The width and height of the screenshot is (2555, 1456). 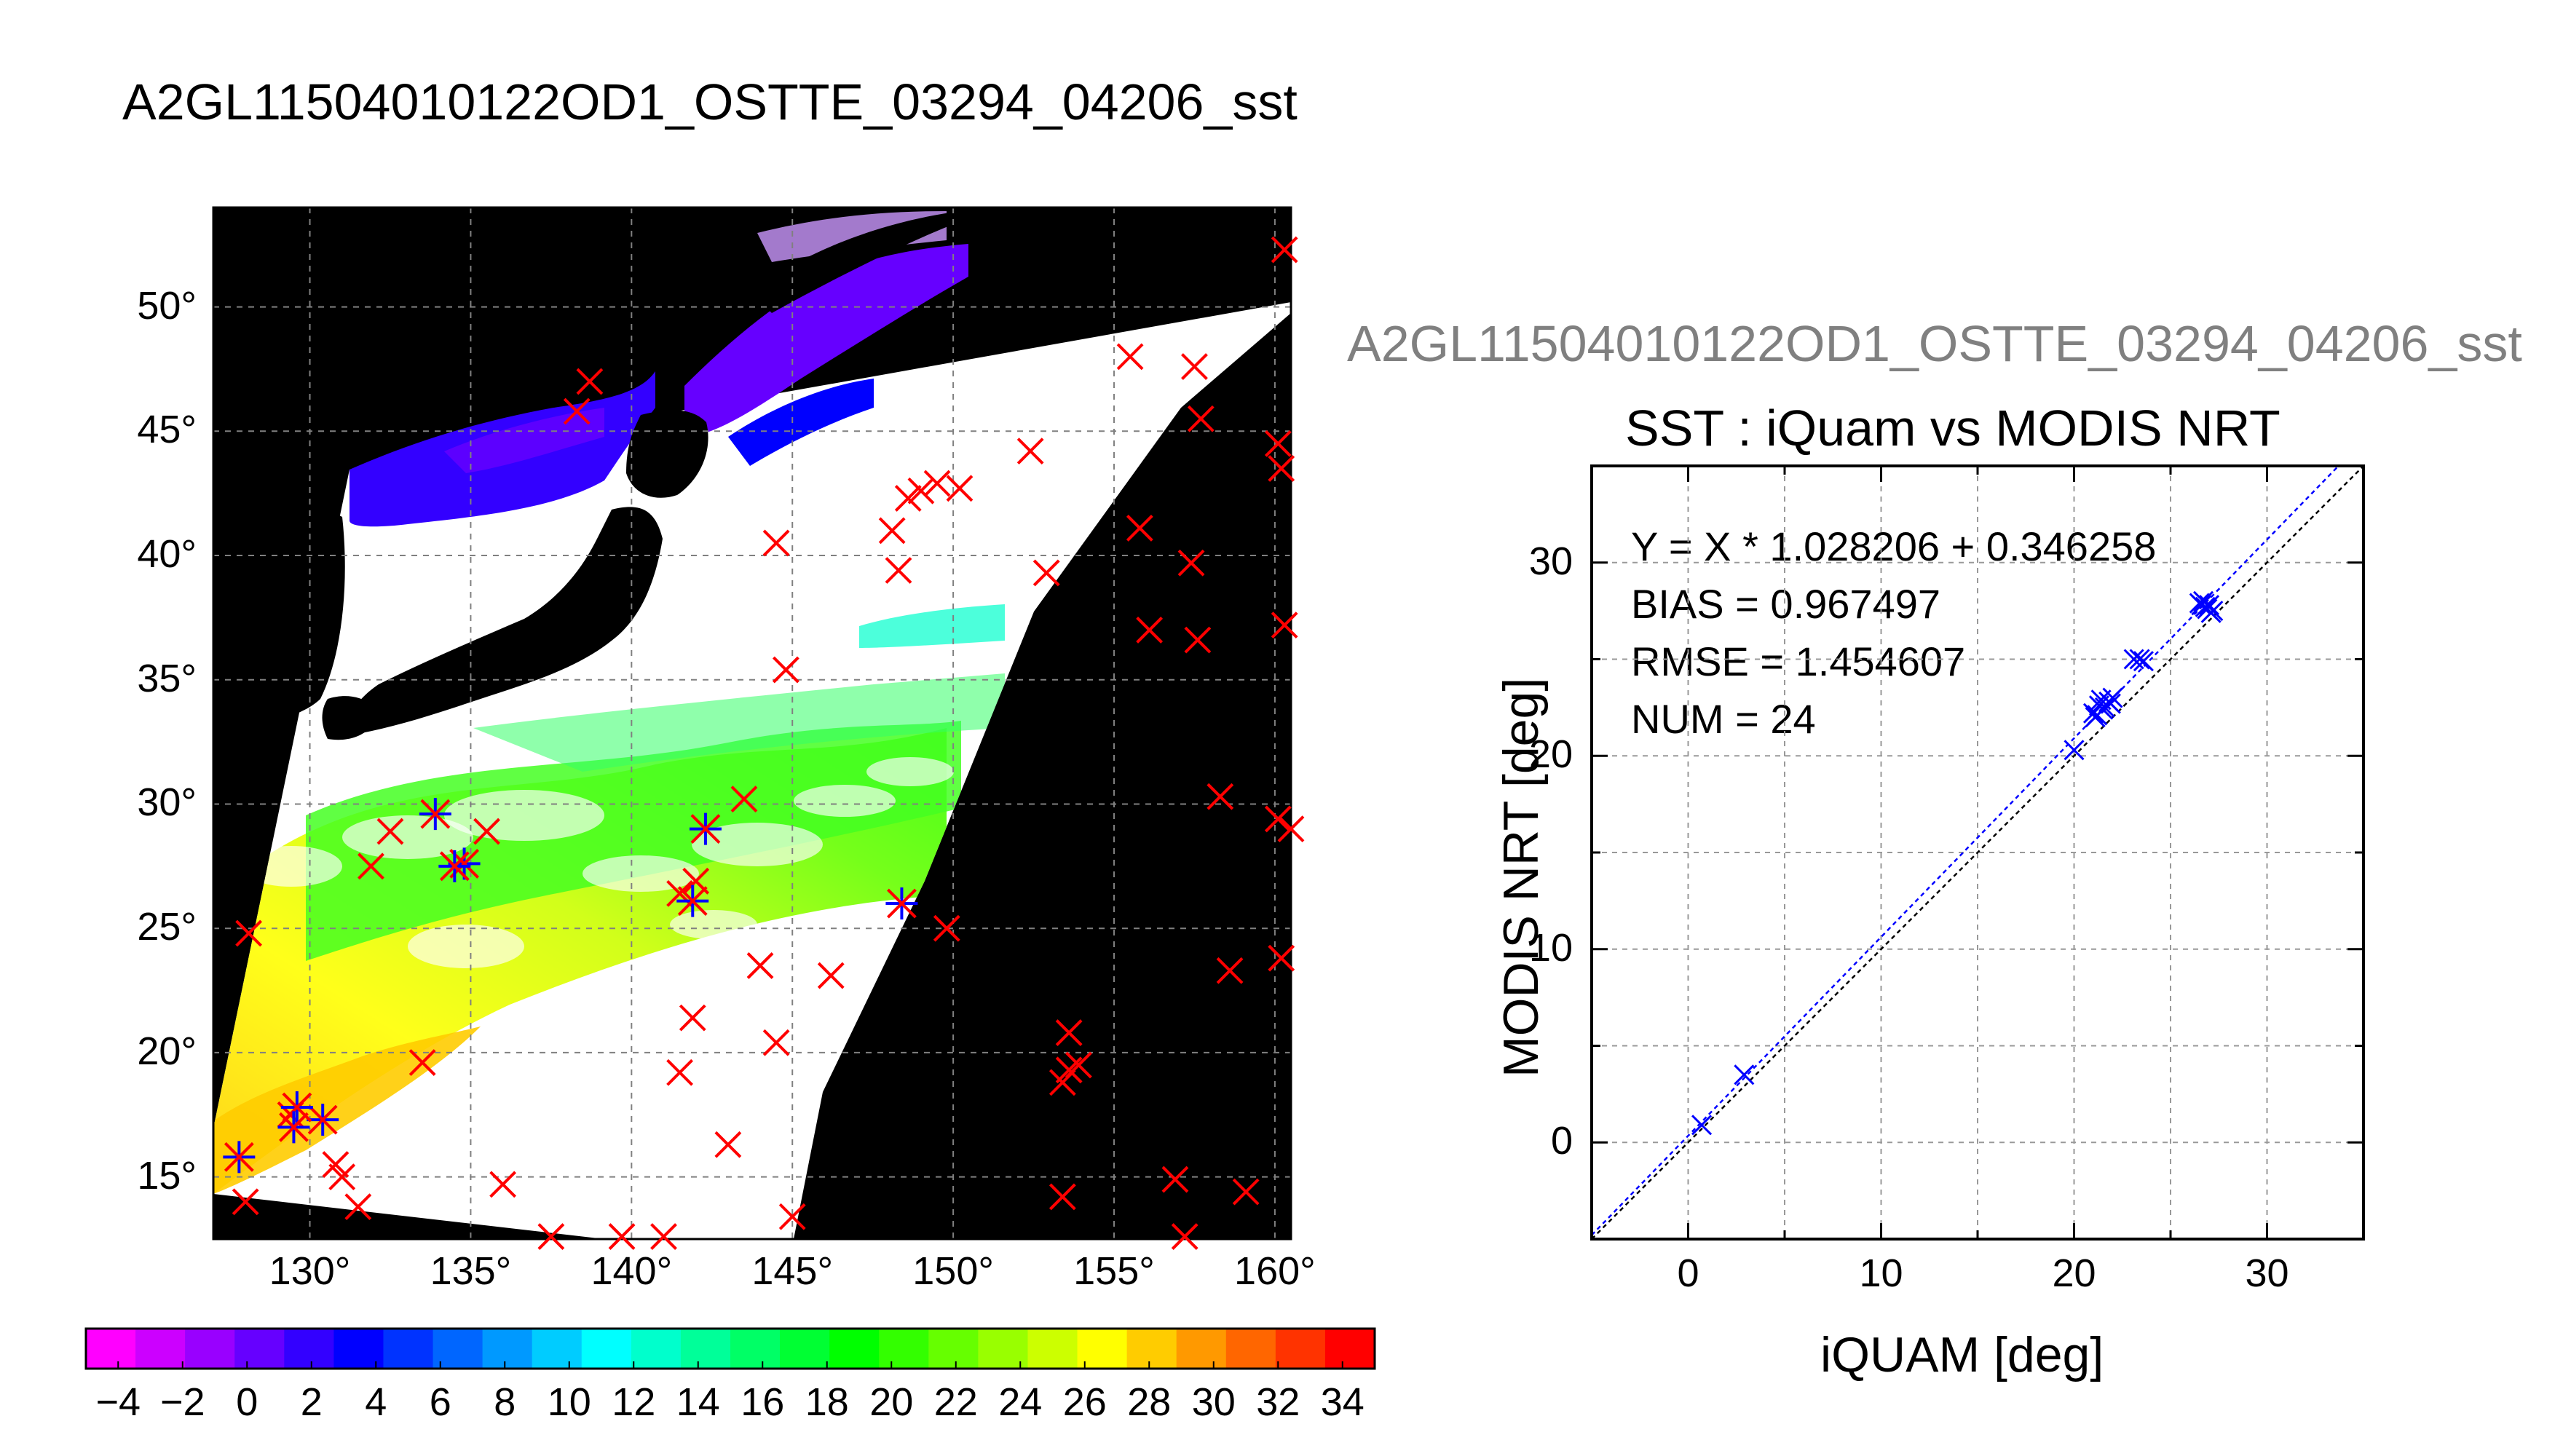 What do you see at coordinates (1934, 343) in the screenshot?
I see `scatter-overflow-title: A2GL11504010122OD1_OSTTE_03294_04206_sst` at bounding box center [1934, 343].